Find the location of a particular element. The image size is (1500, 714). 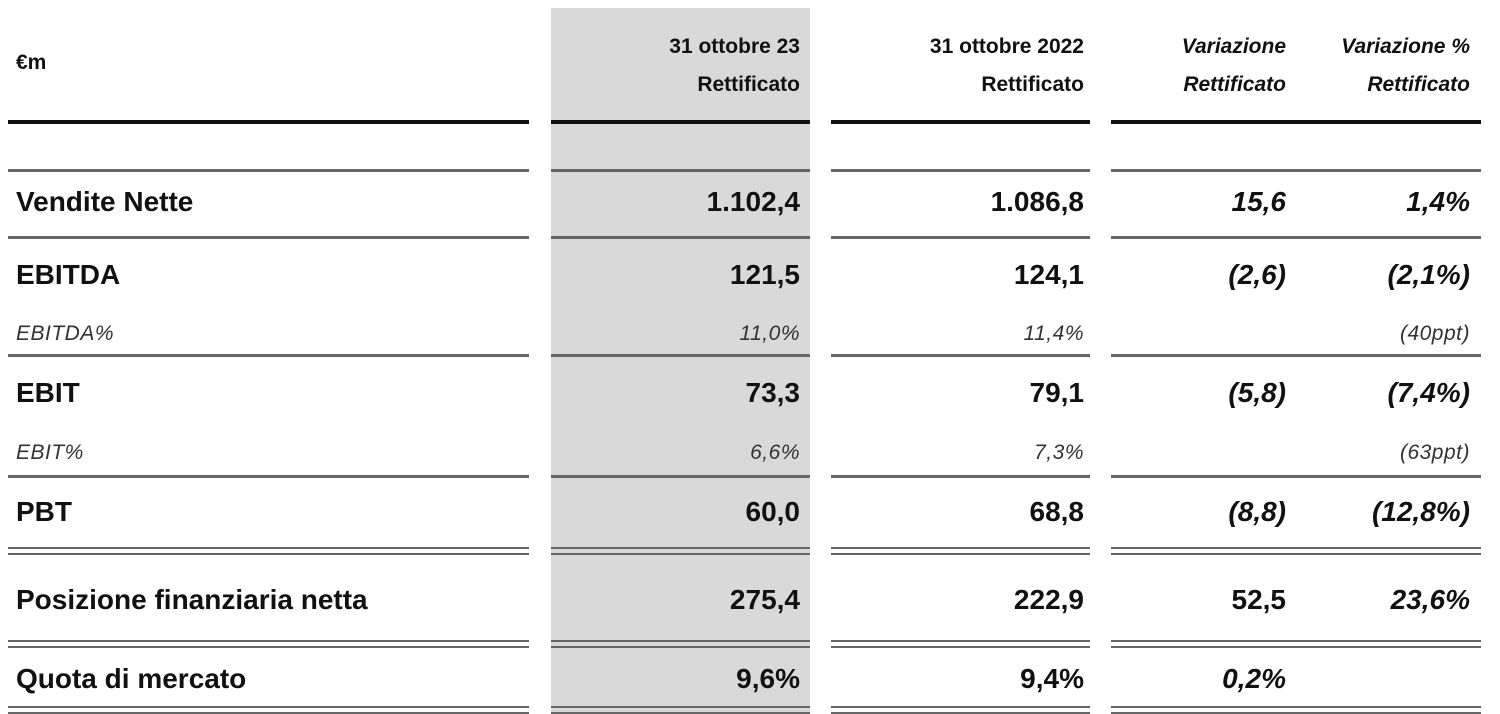

cell-value: (8,8) is located at coordinates (1257, 511).